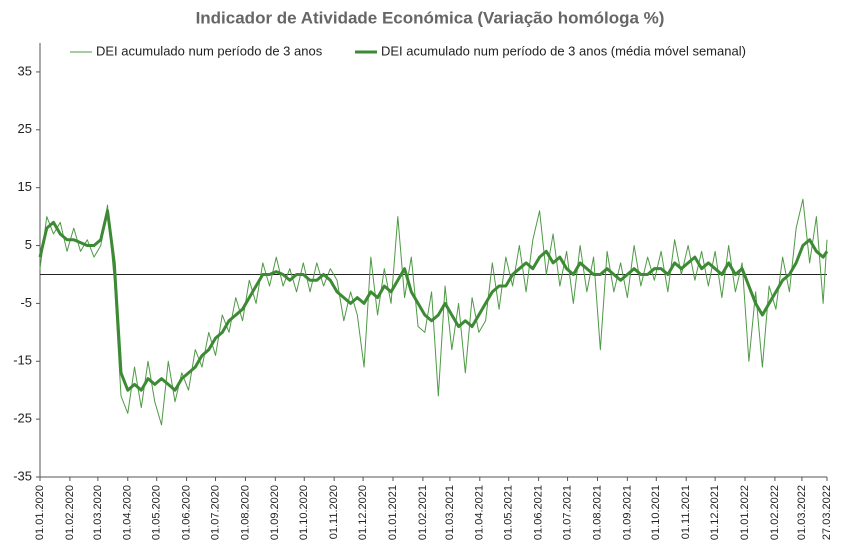 The image size is (850, 557). What do you see at coordinates (686, 512) in the screenshot?
I see `x-tick-label: 01.11.2021` at bounding box center [686, 512].